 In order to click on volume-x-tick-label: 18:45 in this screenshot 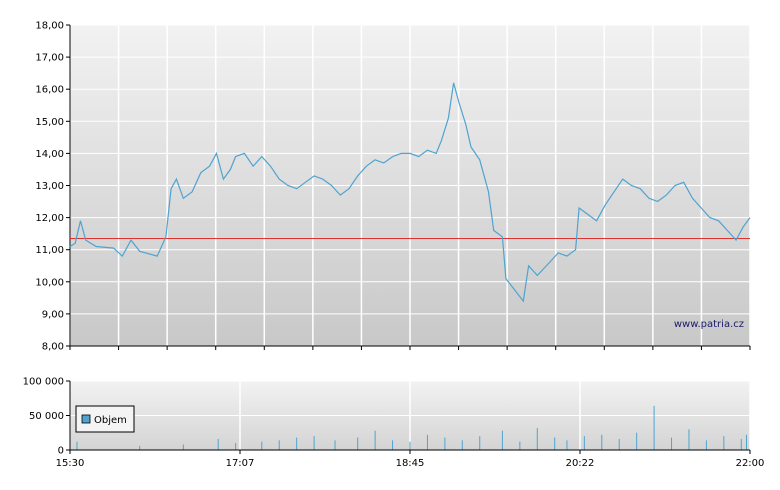, I will do `click(410, 463)`.